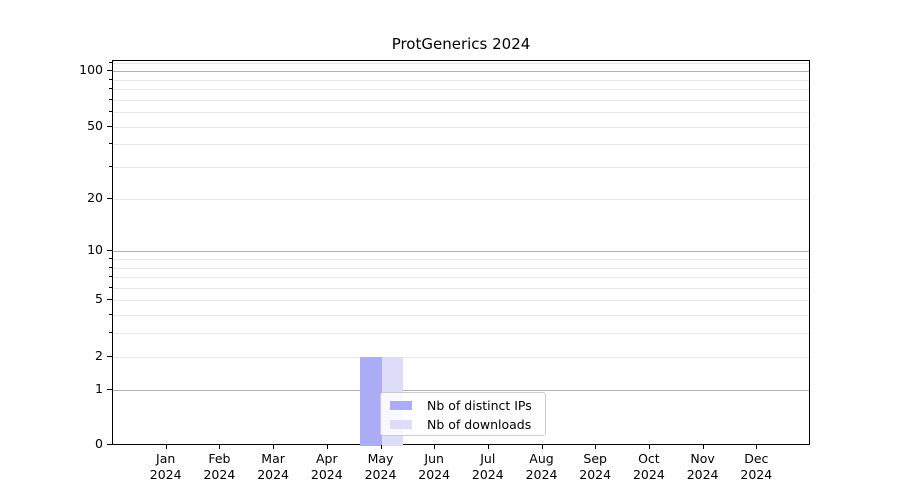 Image resolution: width=900 pixels, height=500 pixels. I want to click on y-tick-label: 20, so click(95, 197).